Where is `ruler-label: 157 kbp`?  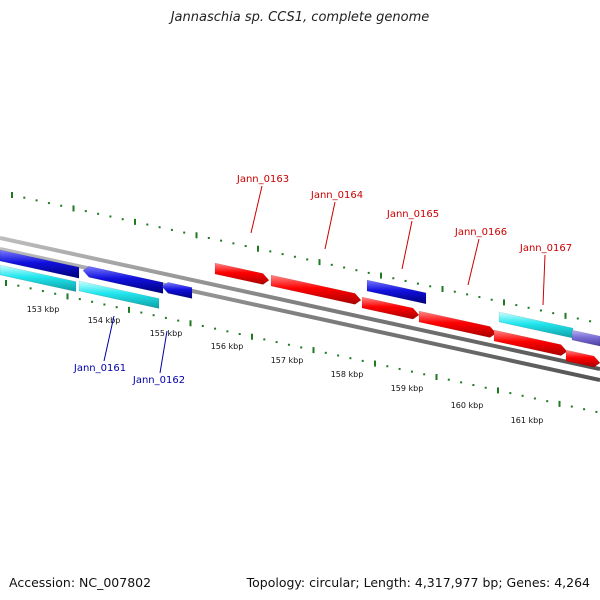 ruler-label: 157 kbp is located at coordinates (287, 360).